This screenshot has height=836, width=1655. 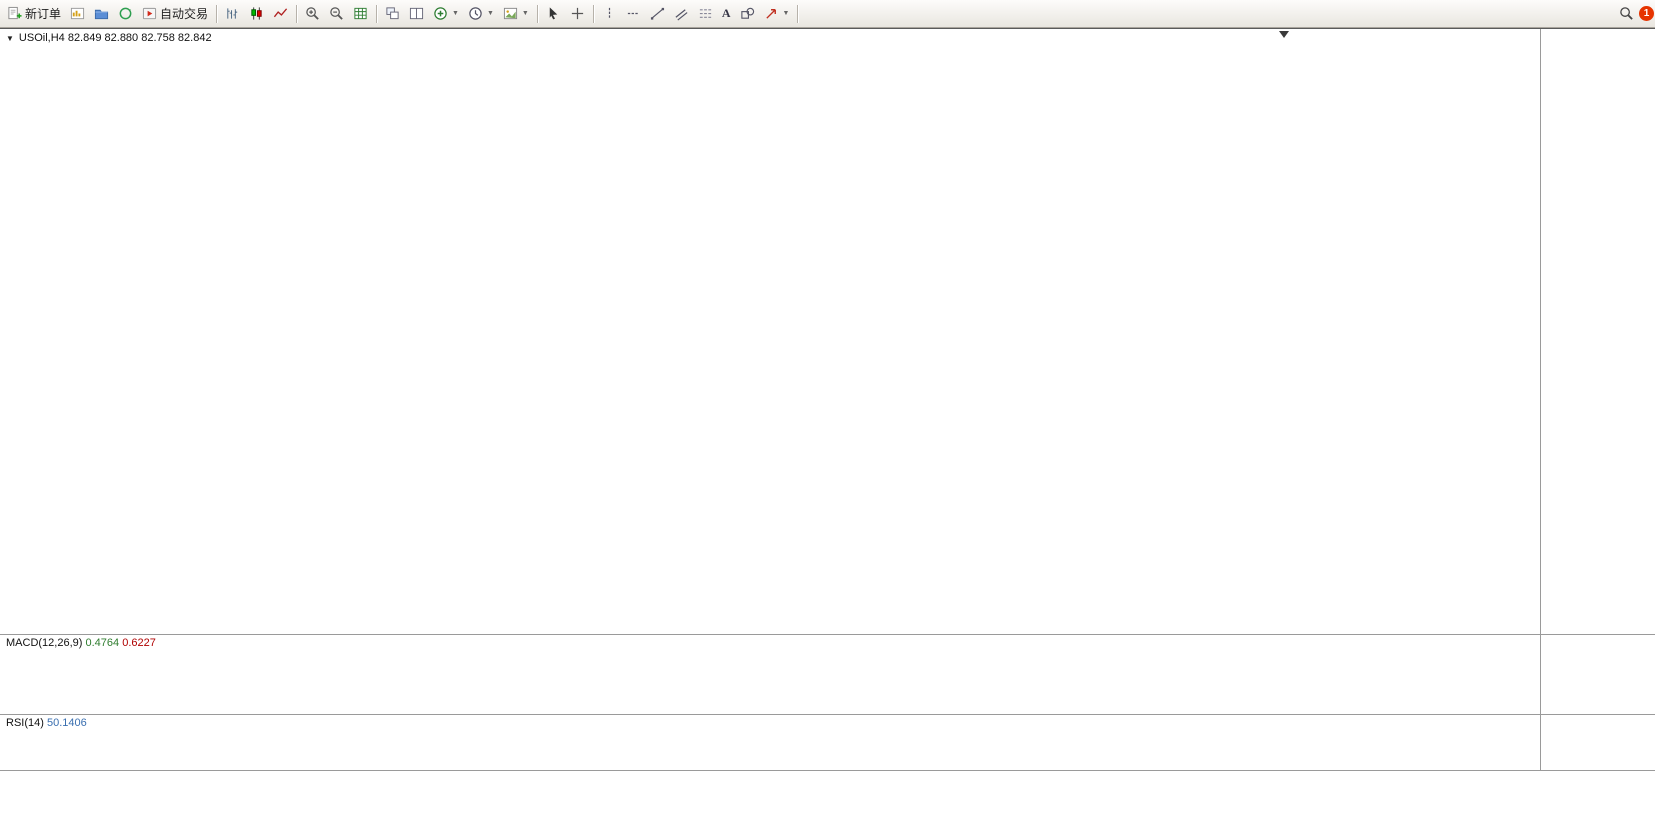 I want to click on notification-badge: 1, so click(x=1646, y=13).